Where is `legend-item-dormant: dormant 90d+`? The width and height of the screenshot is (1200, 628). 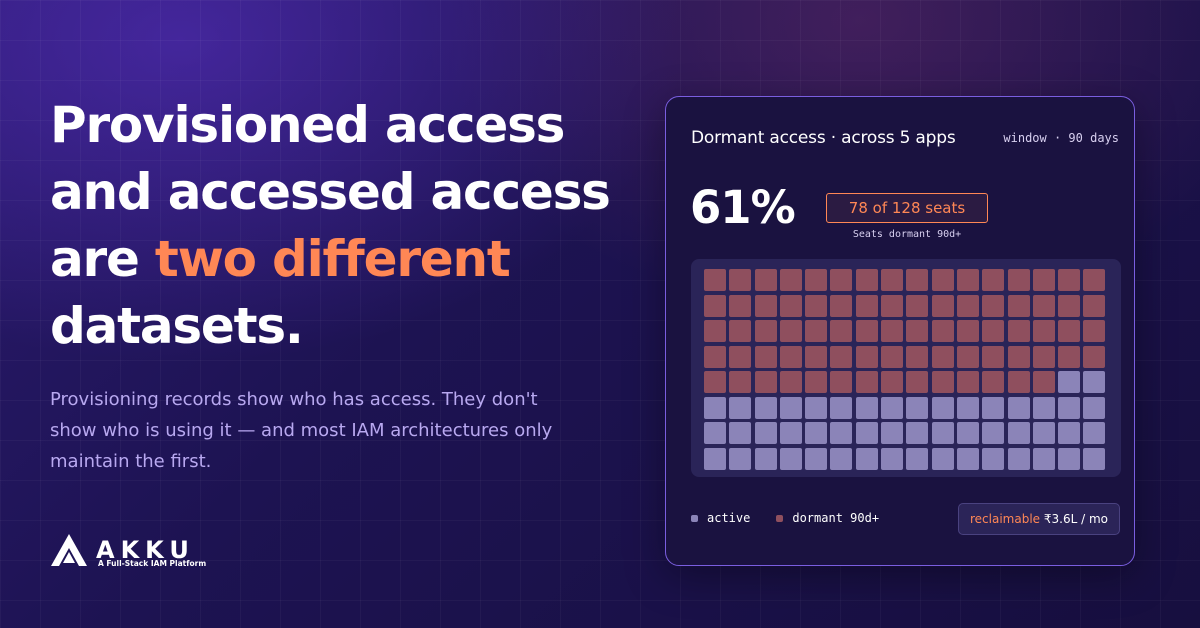 legend-item-dormant: dormant 90d+ is located at coordinates (827, 518).